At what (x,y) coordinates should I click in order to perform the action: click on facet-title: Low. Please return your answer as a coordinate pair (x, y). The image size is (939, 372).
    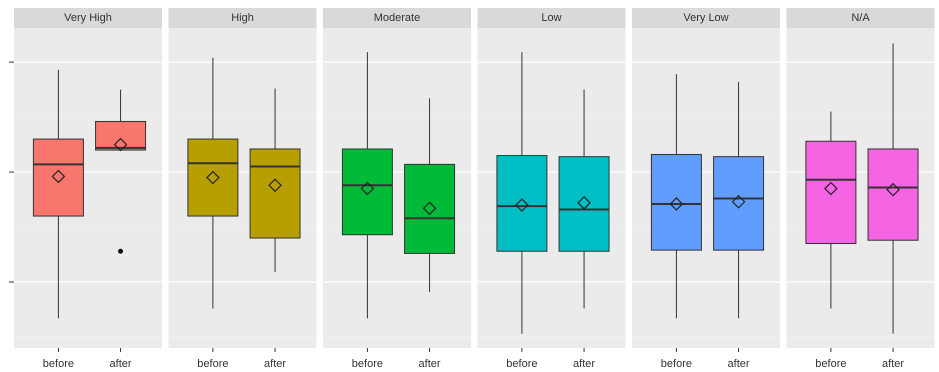
    Looking at the image, I should click on (551, 18).